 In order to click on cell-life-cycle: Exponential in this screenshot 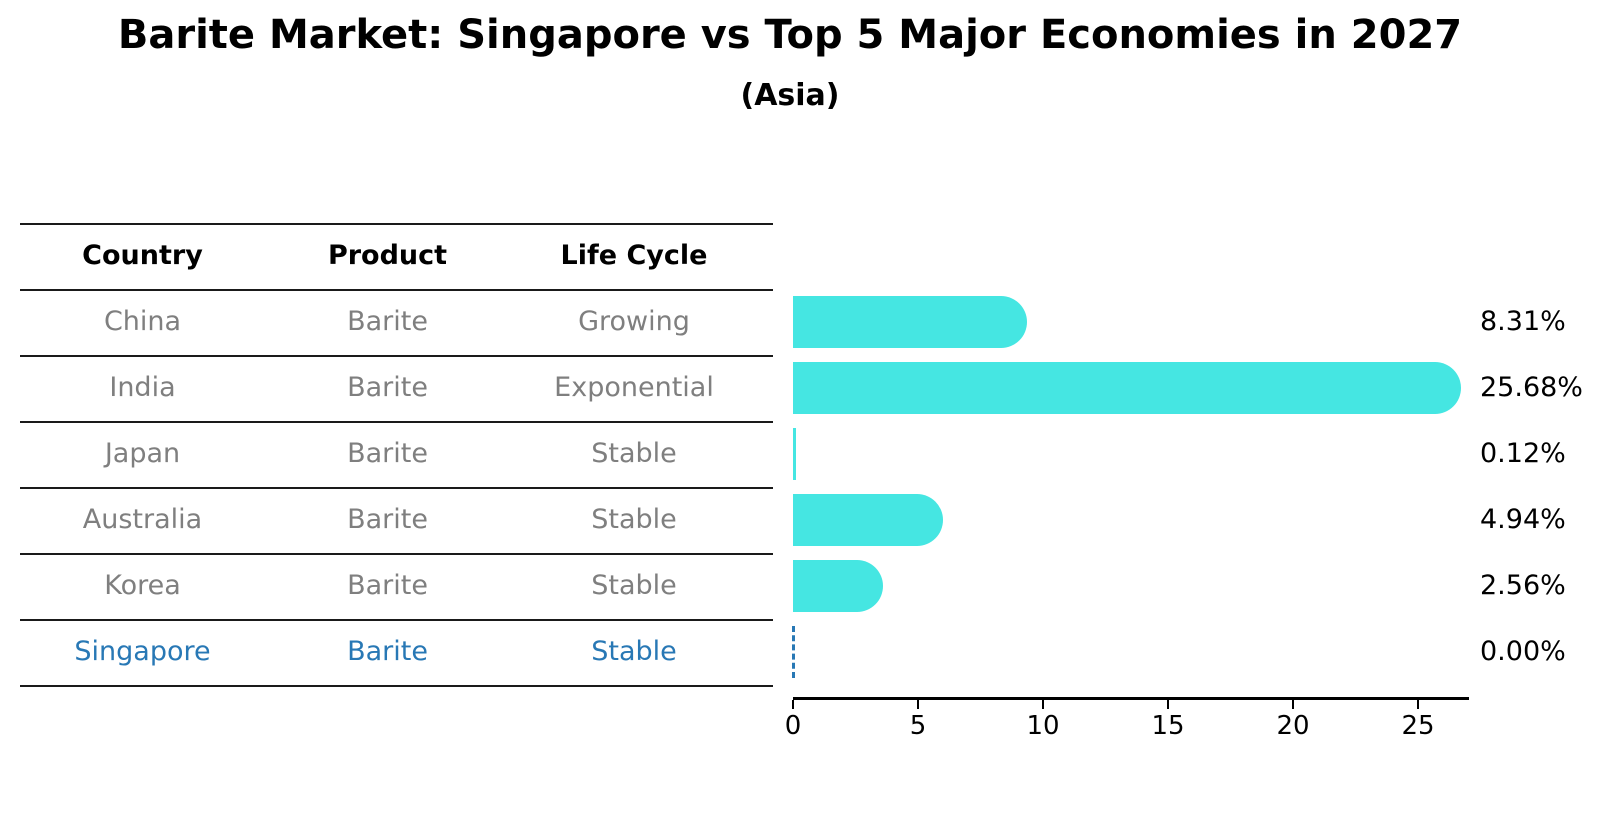, I will do `click(634, 387)`.